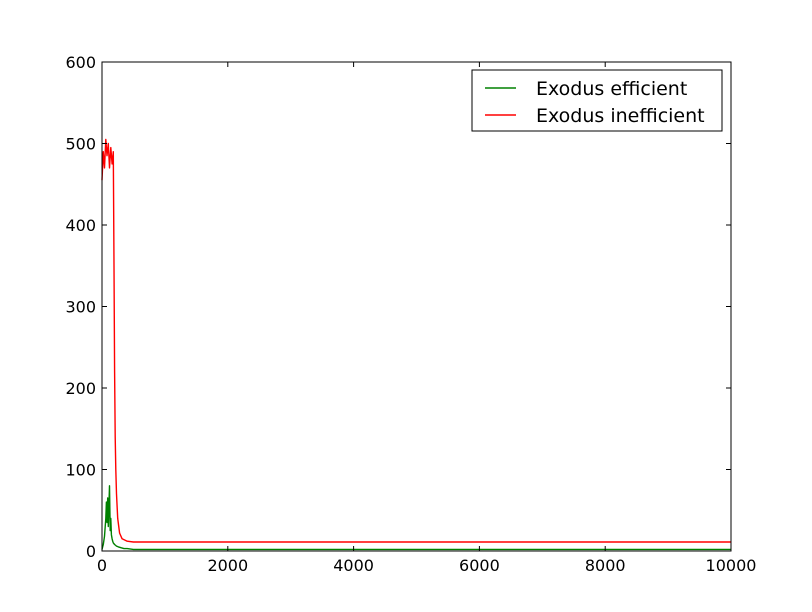 This screenshot has width=812, height=612. Describe the element at coordinates (353, 565) in the screenshot. I see `x-tick-label: 4000` at that location.